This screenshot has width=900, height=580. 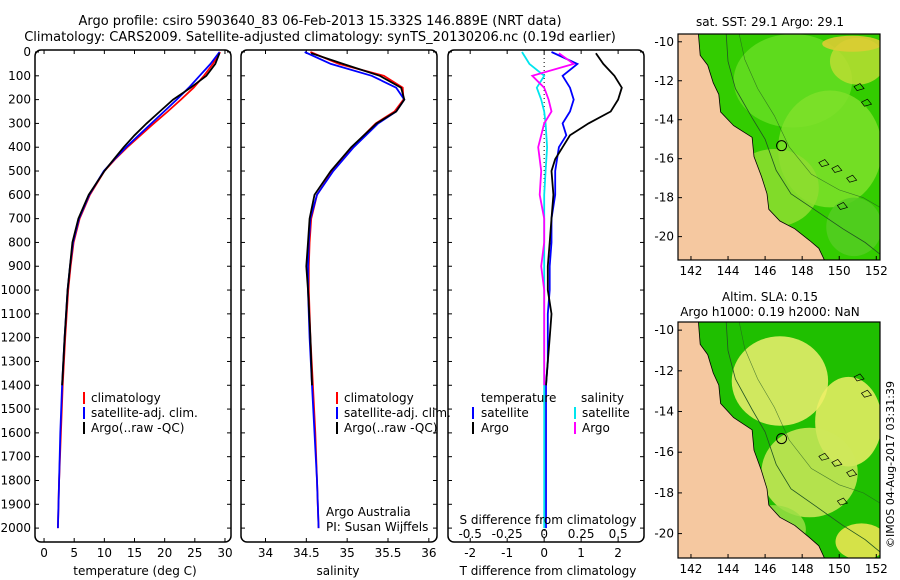 I want to click on y-tick-label: 1700, so click(x=15, y=457).